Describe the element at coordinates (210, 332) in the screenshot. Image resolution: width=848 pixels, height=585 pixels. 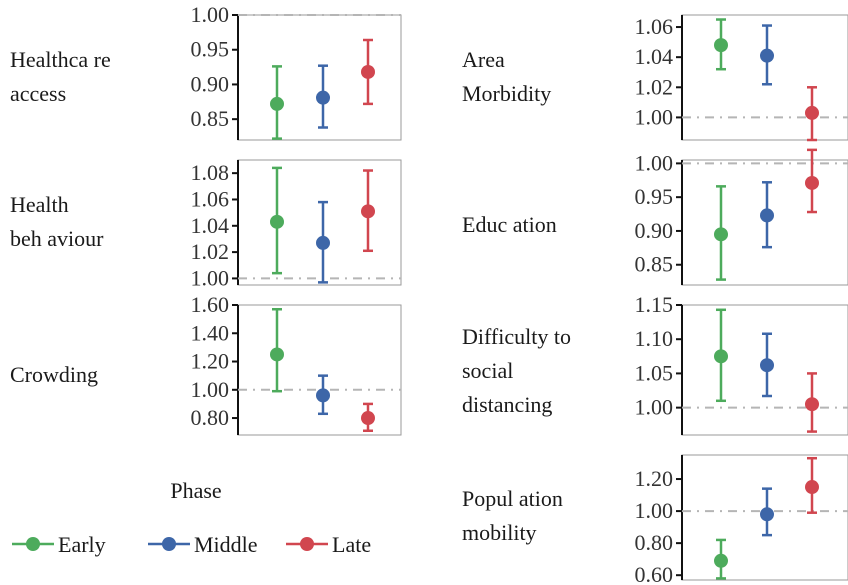
I see `y-tick-label: 1.40` at that location.